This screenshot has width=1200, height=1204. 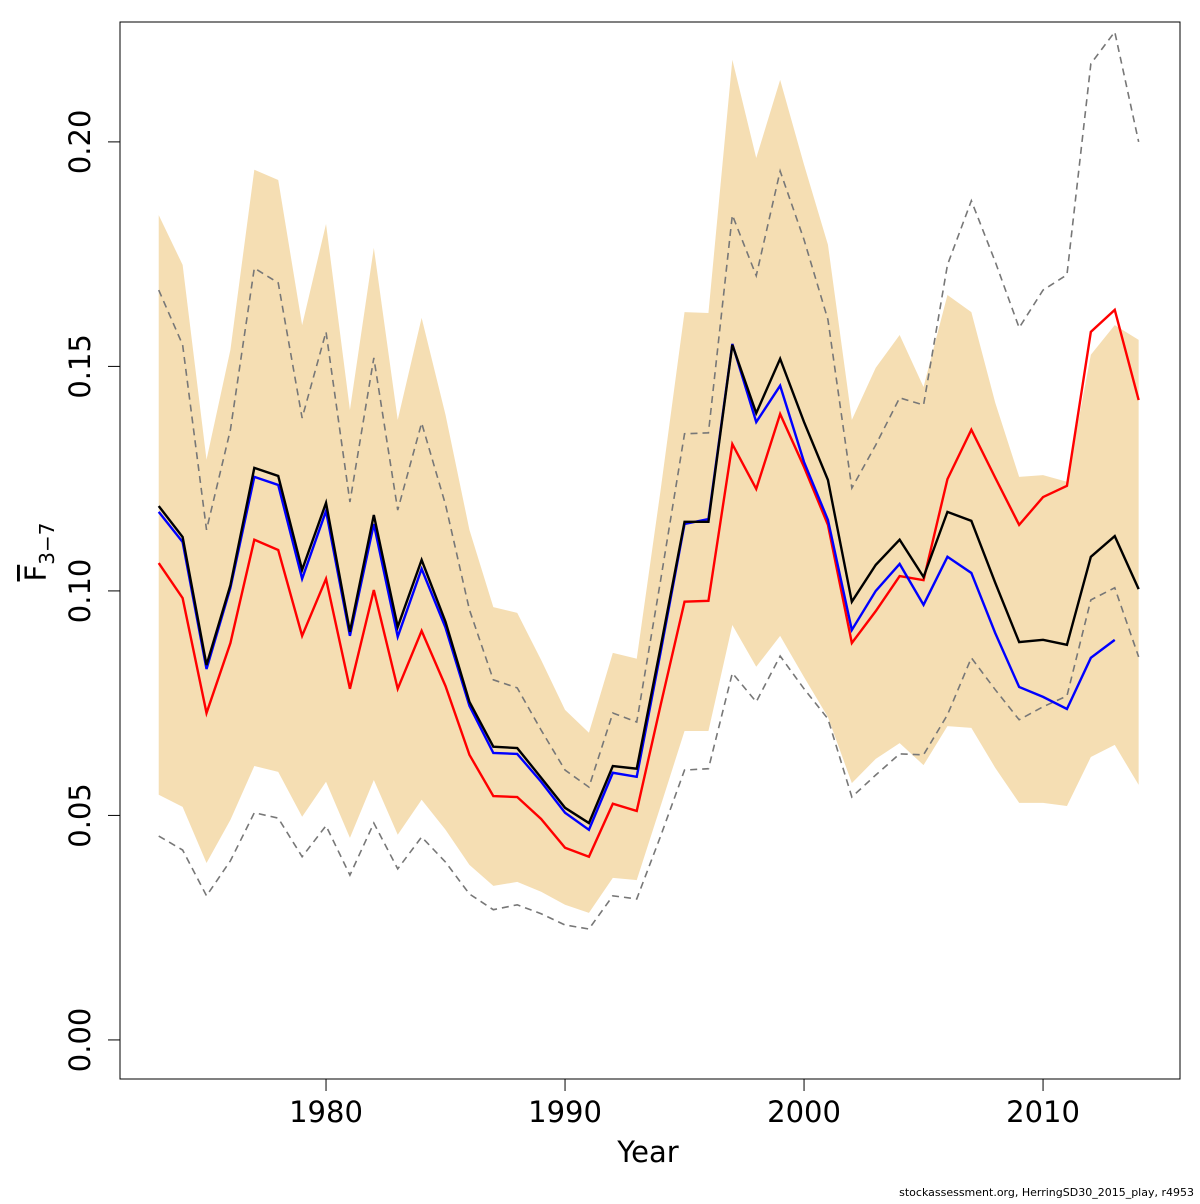 What do you see at coordinates (47, 544) in the screenshot?
I see `y-axis-label-sub: 3−7` at bounding box center [47, 544].